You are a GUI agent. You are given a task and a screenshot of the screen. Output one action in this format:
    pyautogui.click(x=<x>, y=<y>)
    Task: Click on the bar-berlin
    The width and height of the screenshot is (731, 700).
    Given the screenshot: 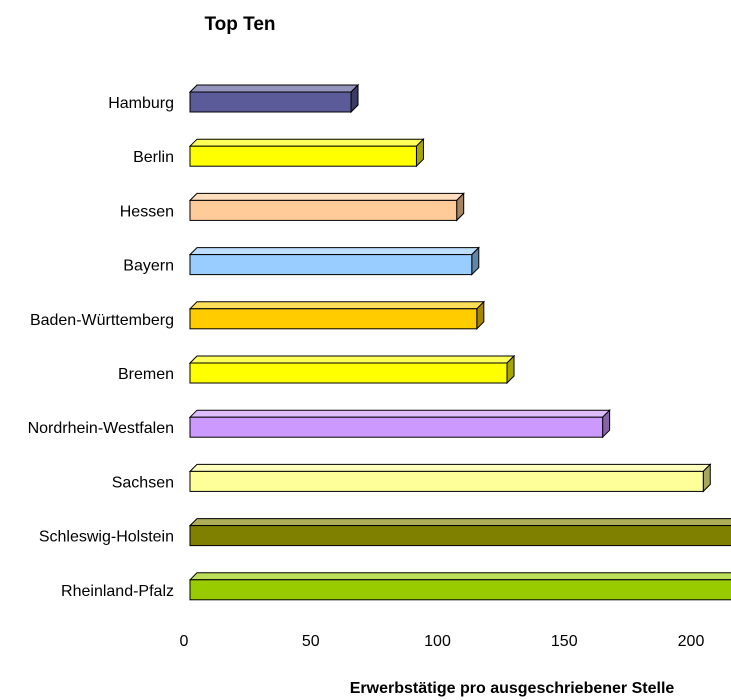 What is the action you would take?
    pyautogui.click(x=306, y=152)
    